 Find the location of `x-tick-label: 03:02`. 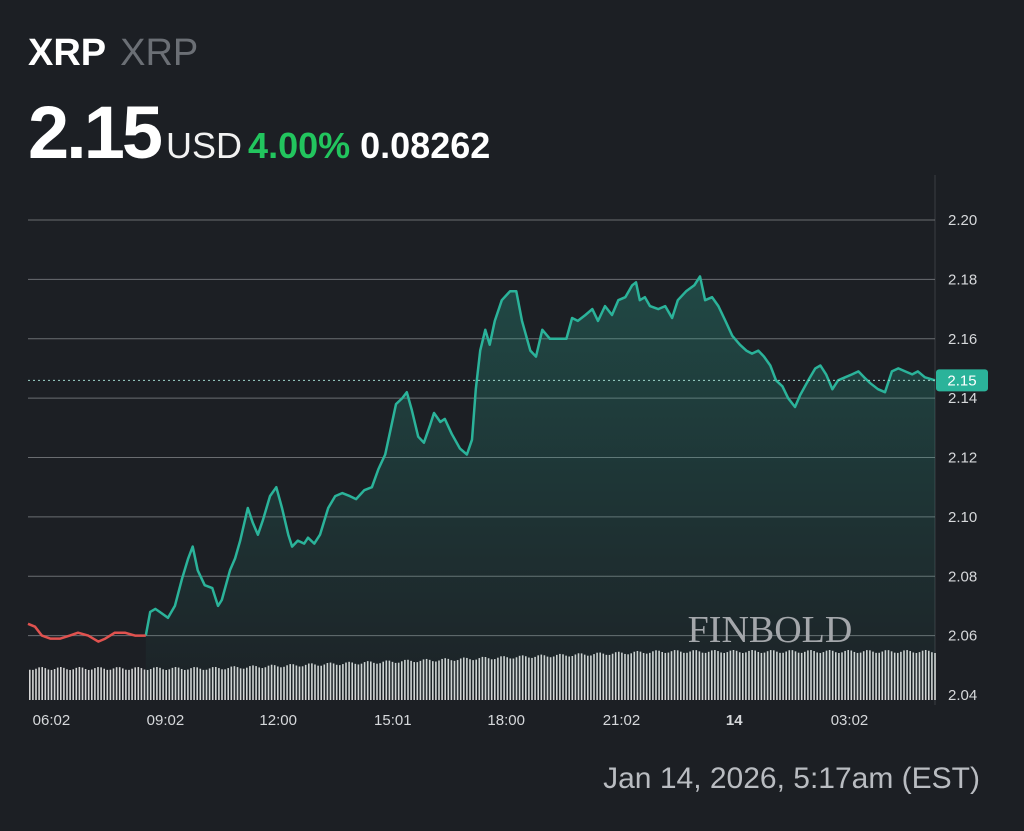

x-tick-label: 03:02 is located at coordinates (850, 720).